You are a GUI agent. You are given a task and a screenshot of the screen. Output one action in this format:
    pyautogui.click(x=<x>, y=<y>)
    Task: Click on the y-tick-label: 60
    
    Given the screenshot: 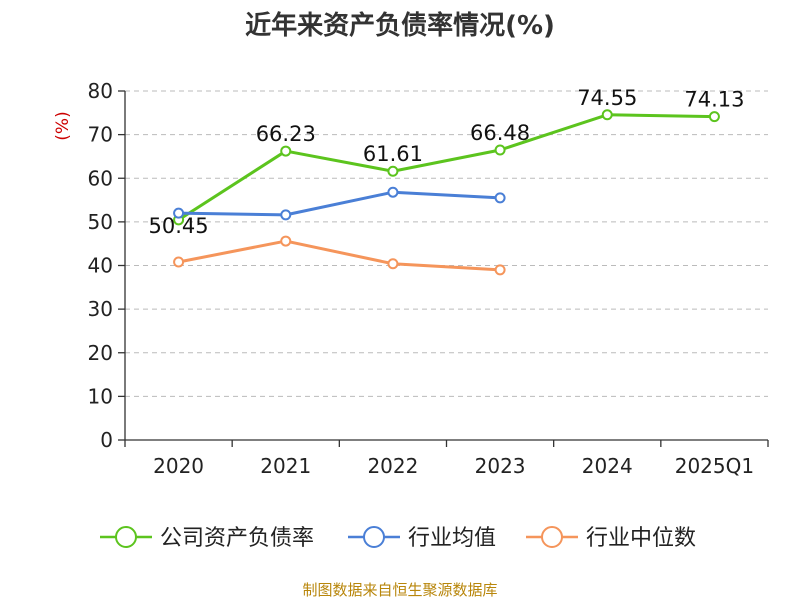 What is the action you would take?
    pyautogui.click(x=100, y=178)
    